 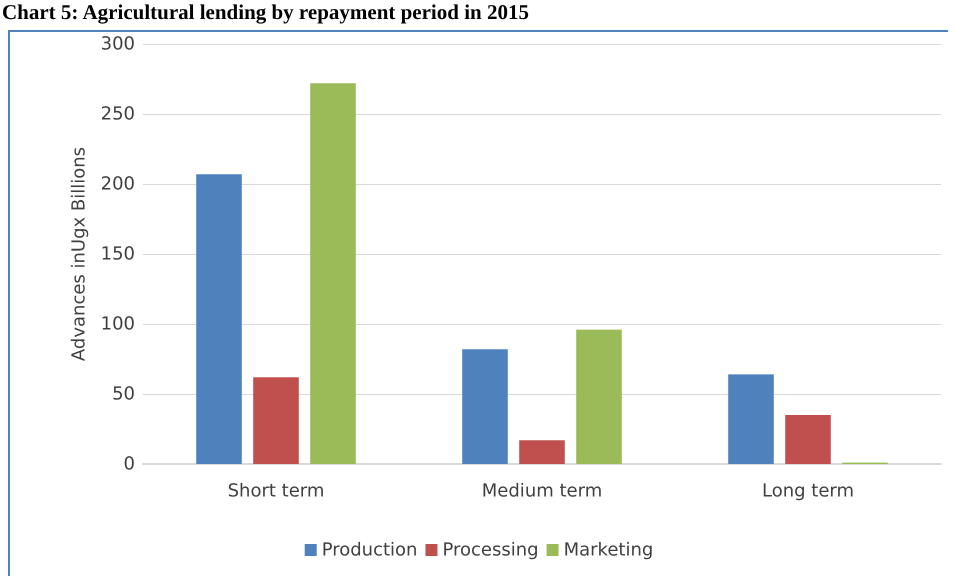 What do you see at coordinates (542, 491) in the screenshot?
I see `x-tick-label: Medium term` at bounding box center [542, 491].